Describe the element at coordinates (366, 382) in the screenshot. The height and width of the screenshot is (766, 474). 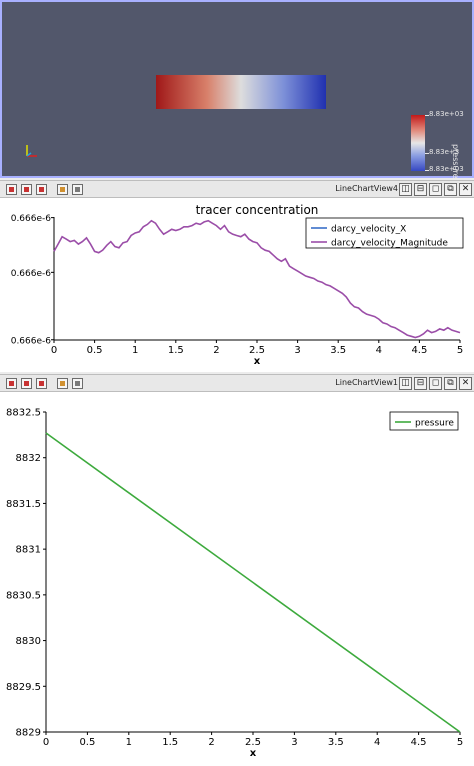
I see `view-title: LineChartView1` at that location.